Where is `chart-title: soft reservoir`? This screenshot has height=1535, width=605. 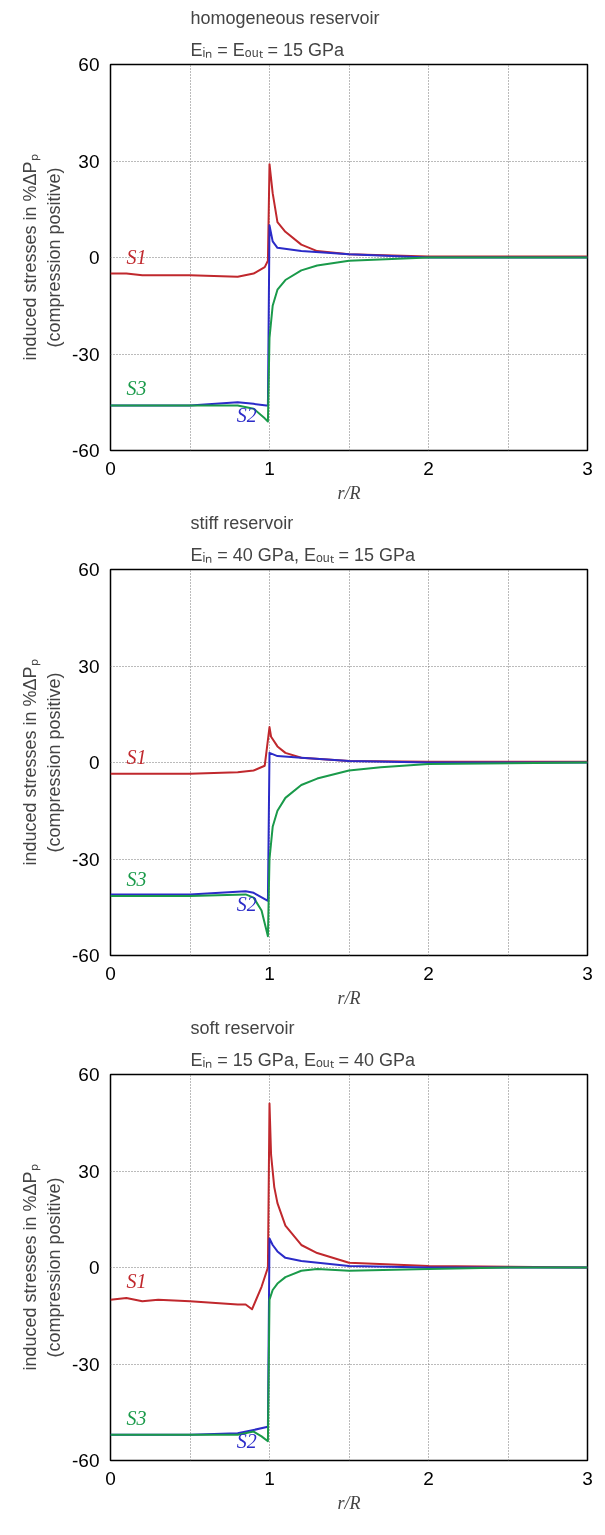 chart-title: soft reservoir is located at coordinates (242, 1027).